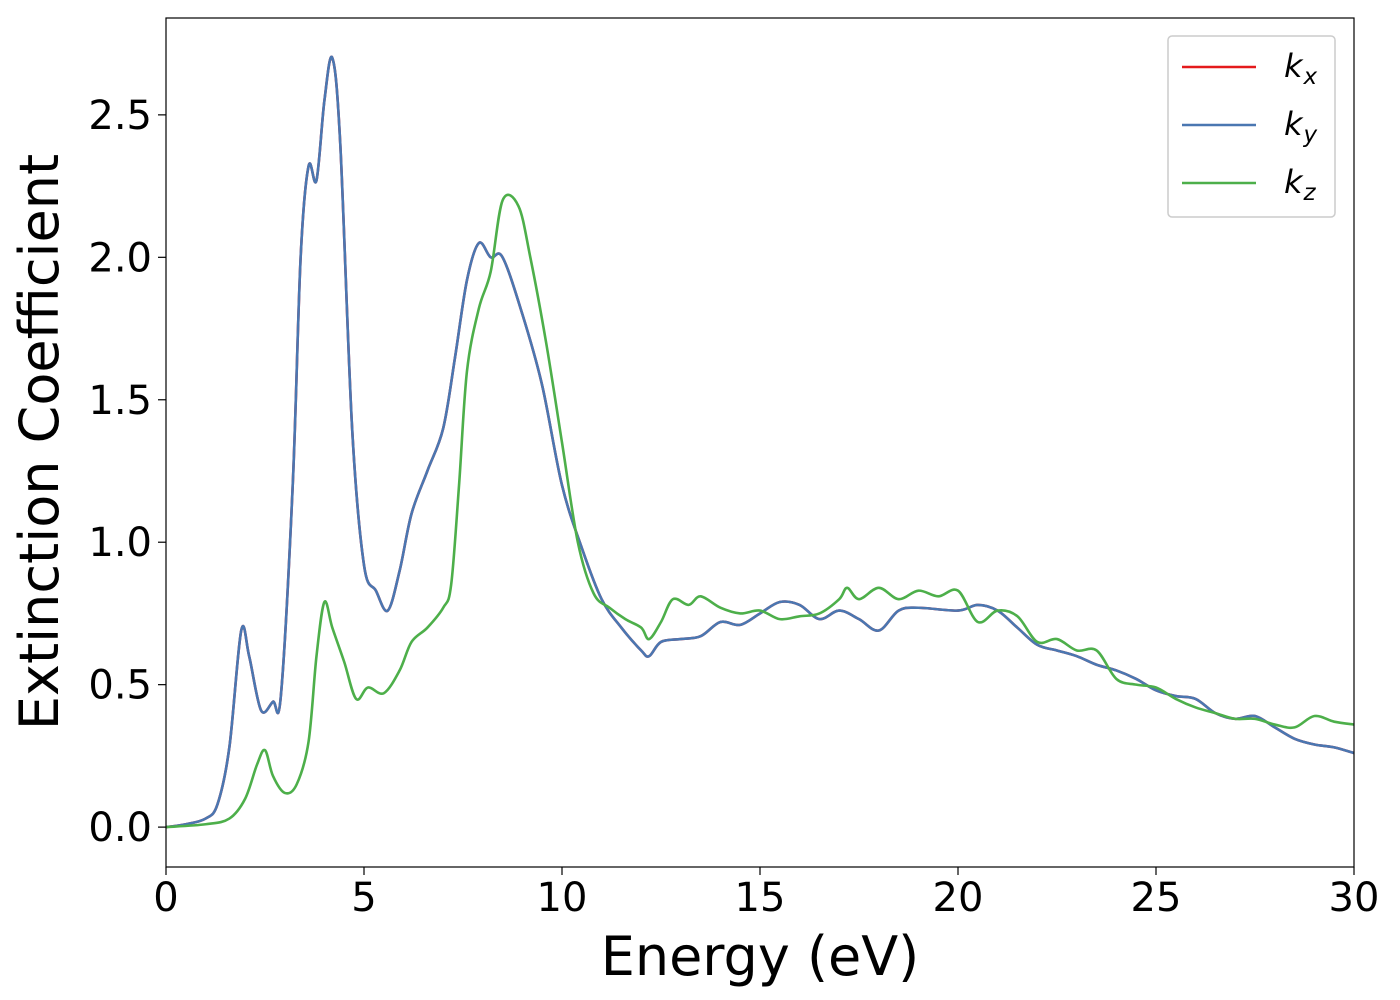 The height and width of the screenshot is (1000, 1400). Describe the element at coordinates (120, 686) in the screenshot. I see `y-tick-label: 0.5` at that location.